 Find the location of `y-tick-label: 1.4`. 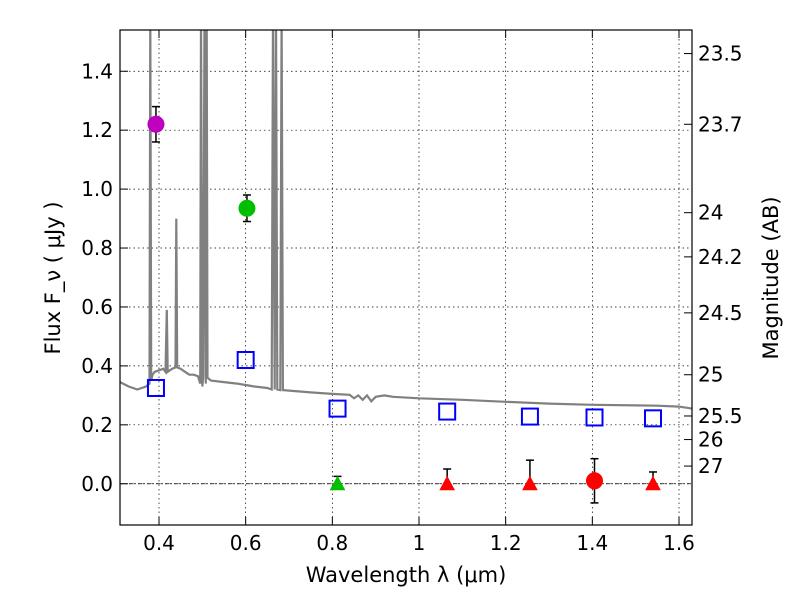

y-tick-label: 1.4 is located at coordinates (97, 71).